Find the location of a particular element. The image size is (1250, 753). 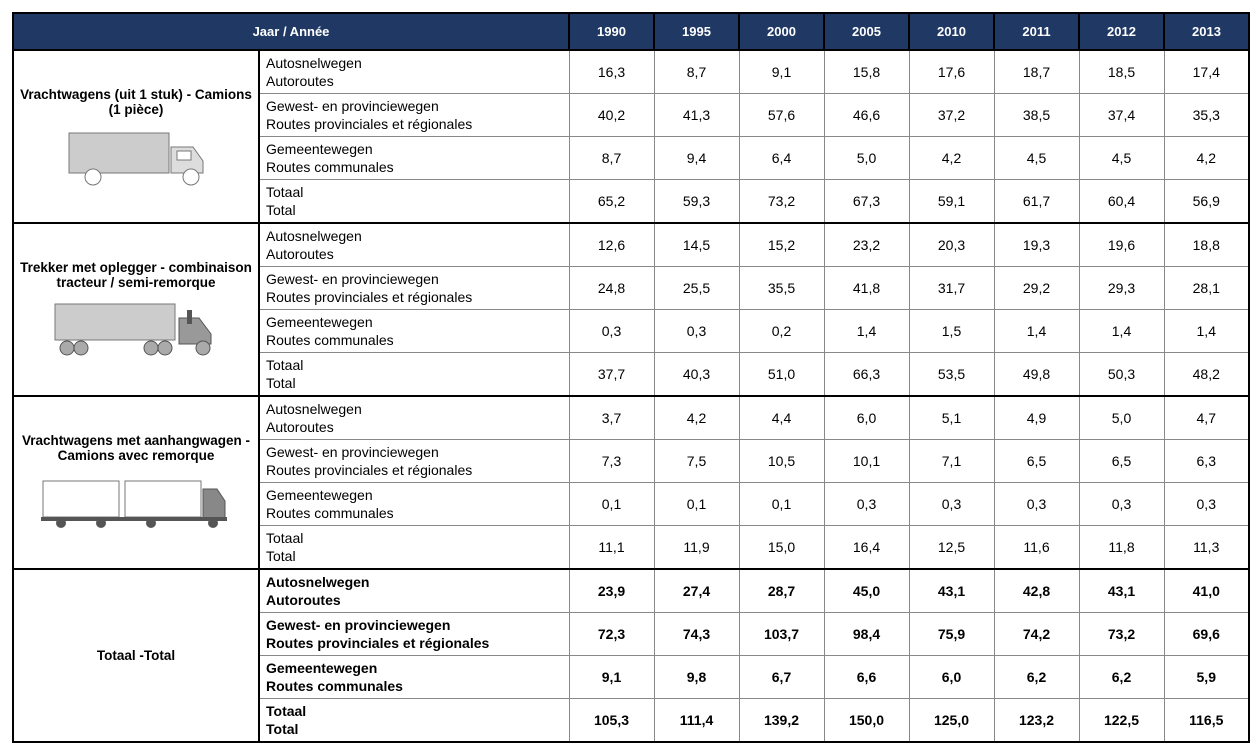

value-cell: 1,5 is located at coordinates (951, 331).